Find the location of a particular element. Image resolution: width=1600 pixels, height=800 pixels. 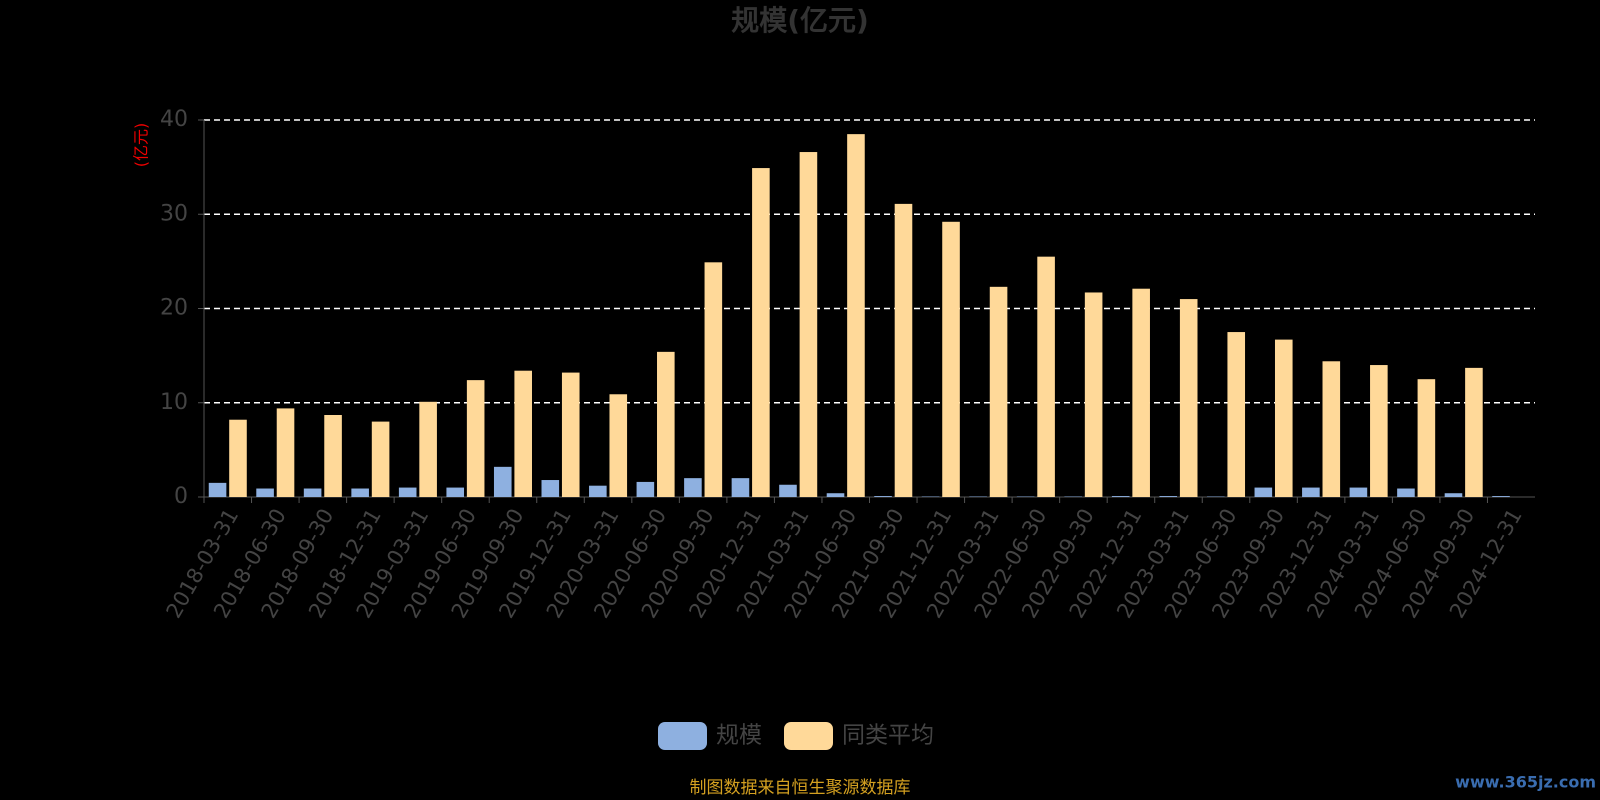

y-tick-label: 30 is located at coordinates (174, 213).